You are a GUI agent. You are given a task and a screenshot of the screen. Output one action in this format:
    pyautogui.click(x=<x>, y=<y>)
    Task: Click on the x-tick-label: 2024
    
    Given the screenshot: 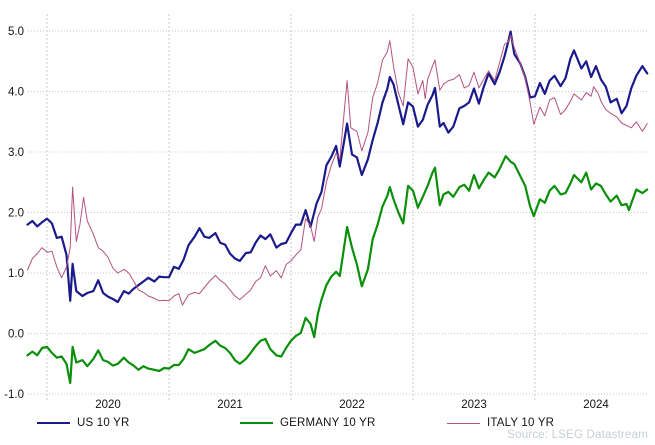 What is the action you would take?
    pyautogui.click(x=596, y=405)
    